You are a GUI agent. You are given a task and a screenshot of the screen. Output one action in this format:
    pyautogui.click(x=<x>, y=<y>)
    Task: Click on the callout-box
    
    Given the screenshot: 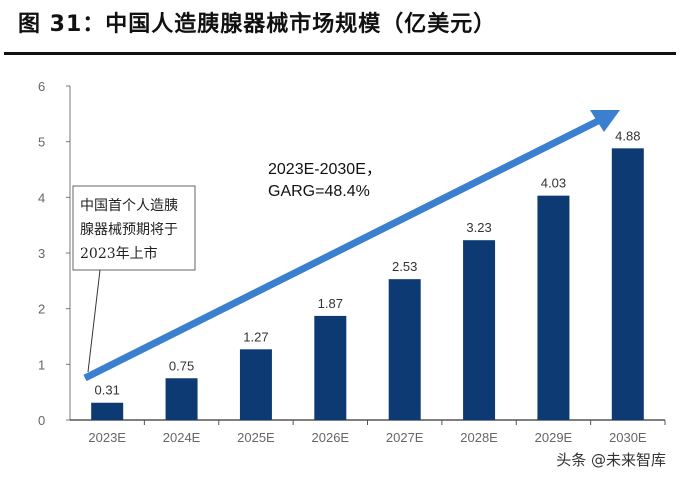 What is the action you would take?
    pyautogui.click(x=134, y=228)
    